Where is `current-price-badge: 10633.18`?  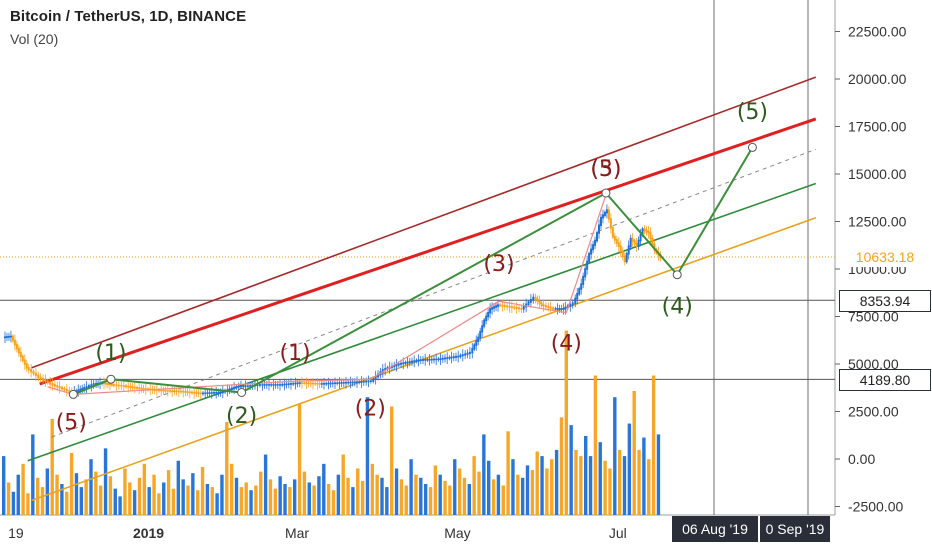
current-price-badge: 10633.18 is located at coordinates (885, 256).